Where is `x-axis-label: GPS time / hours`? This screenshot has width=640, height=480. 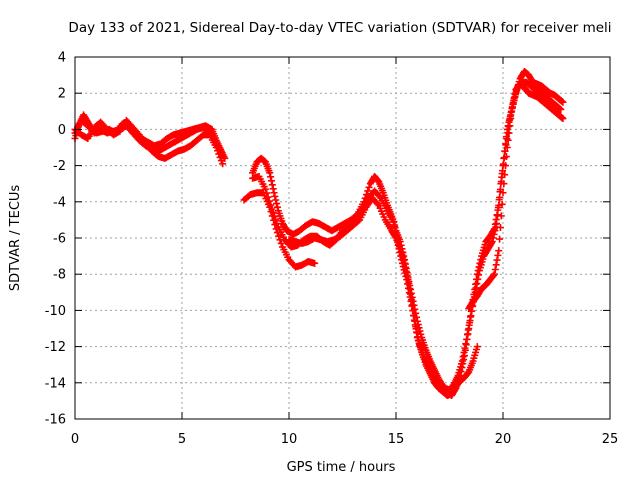 x-axis-label: GPS time / hours is located at coordinates (341, 467).